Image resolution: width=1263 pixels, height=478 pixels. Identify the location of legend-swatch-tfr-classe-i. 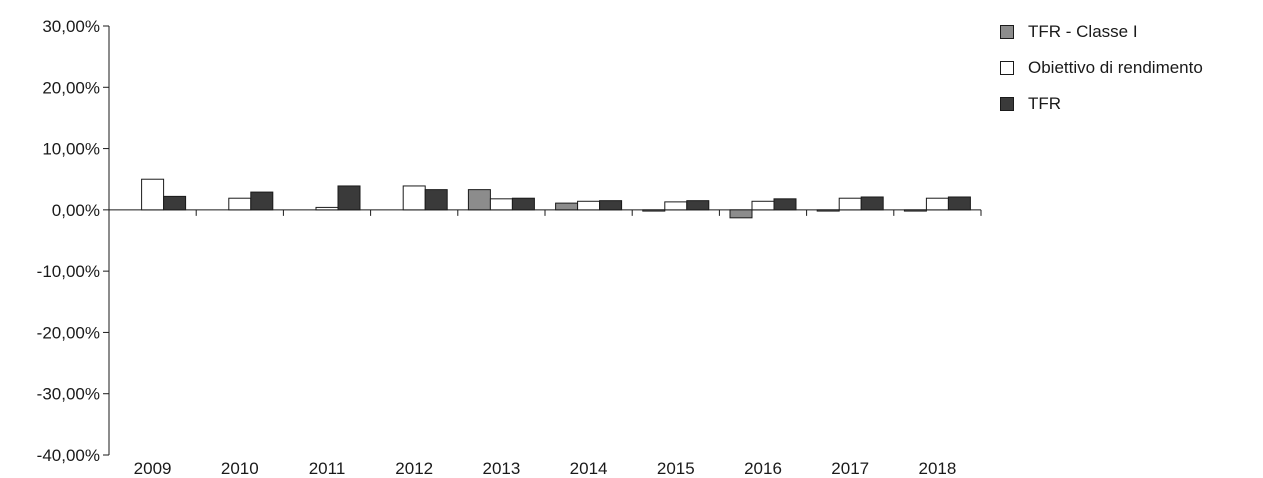
(1007, 32).